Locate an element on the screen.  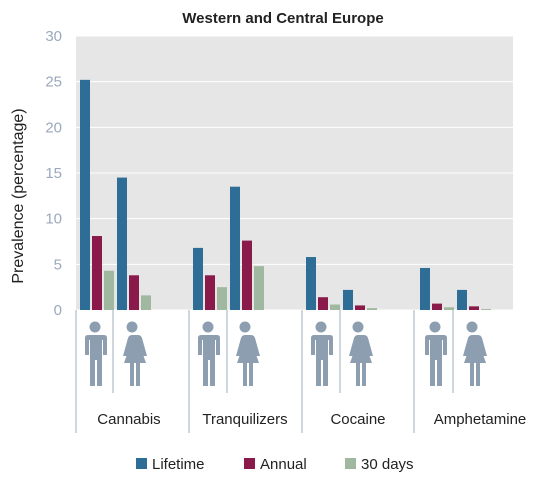
y-axis-ticks: 0 5 10 15 20 25 30 is located at coordinates (53, 173).